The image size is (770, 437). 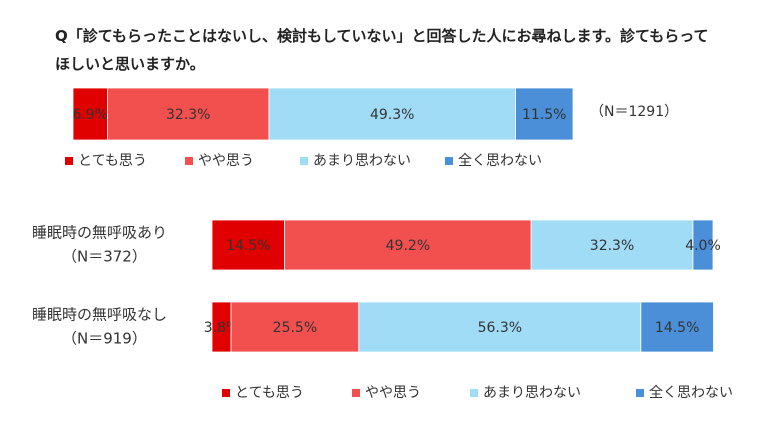 What do you see at coordinates (222, 328) in the screenshot?
I see `value-label: 3.8%` at bounding box center [222, 328].